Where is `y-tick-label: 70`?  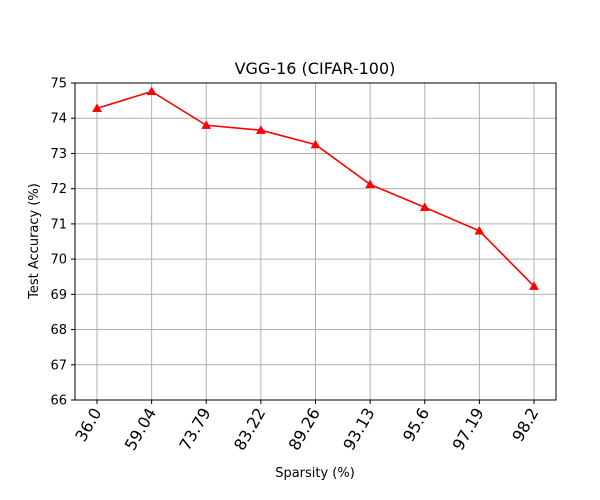
y-tick-label: 70 is located at coordinates (58, 260).